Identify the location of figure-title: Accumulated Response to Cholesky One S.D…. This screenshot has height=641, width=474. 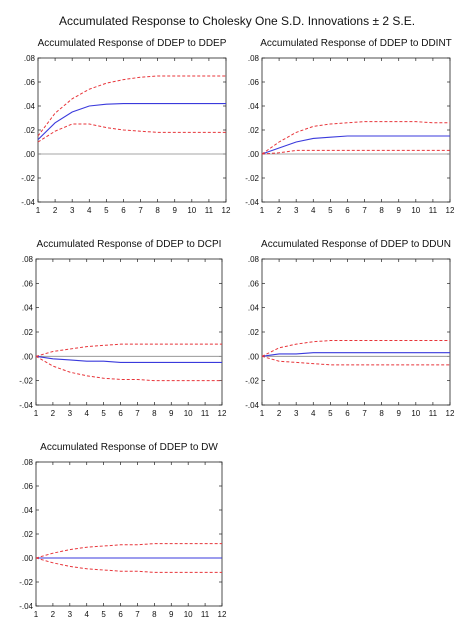
(237, 21).